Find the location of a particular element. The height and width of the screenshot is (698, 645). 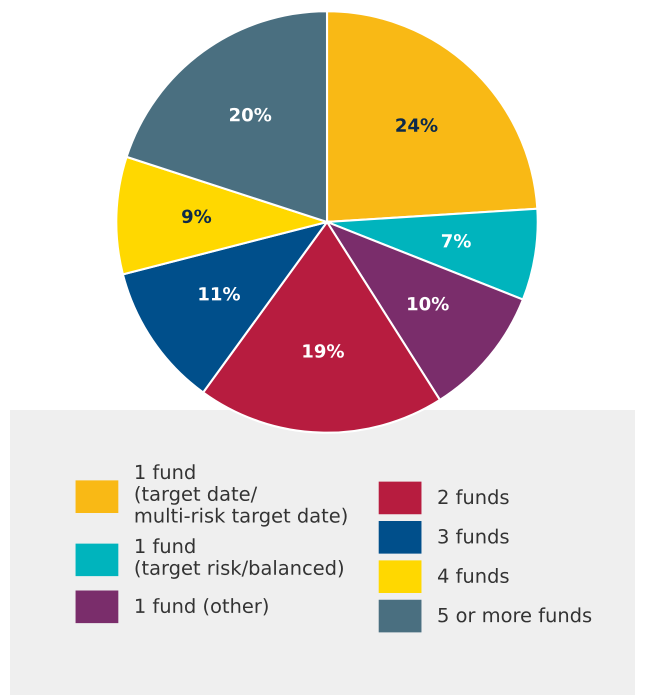

legend-label: 1 fund (other) is located at coordinates (202, 607).